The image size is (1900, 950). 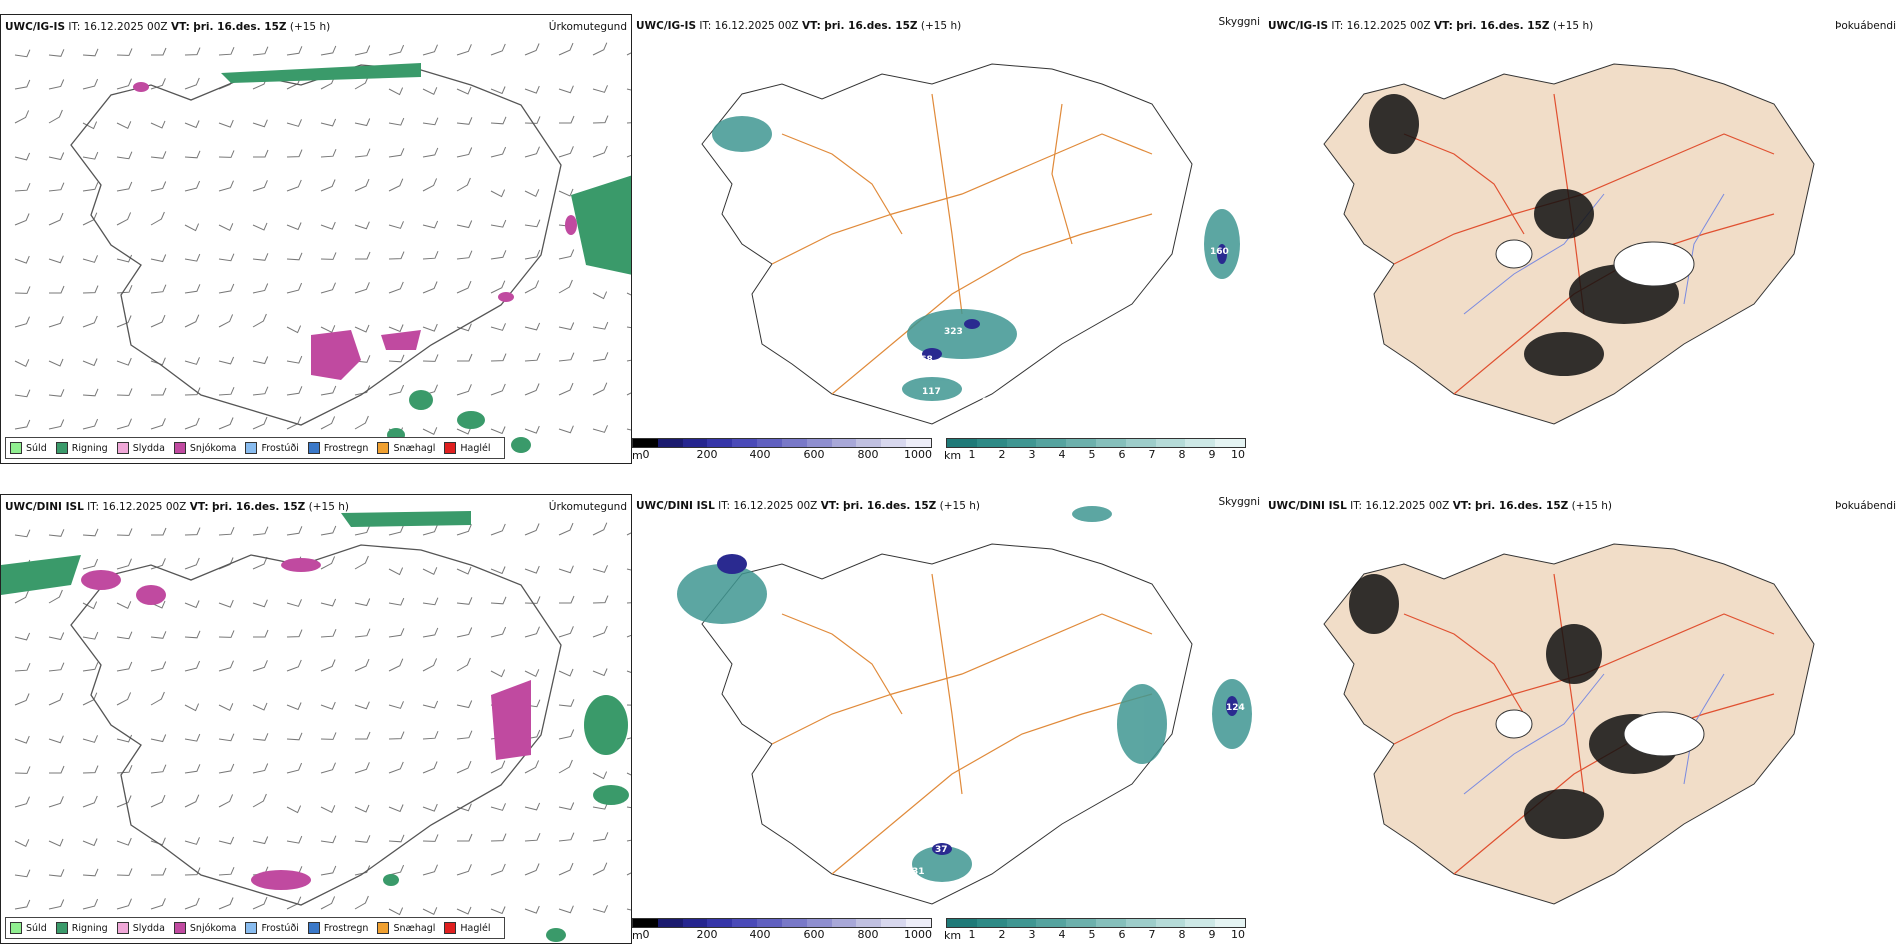 What do you see at coordinates (1122, 934) in the screenshot?
I see `tick-label: 6` at bounding box center [1122, 934].